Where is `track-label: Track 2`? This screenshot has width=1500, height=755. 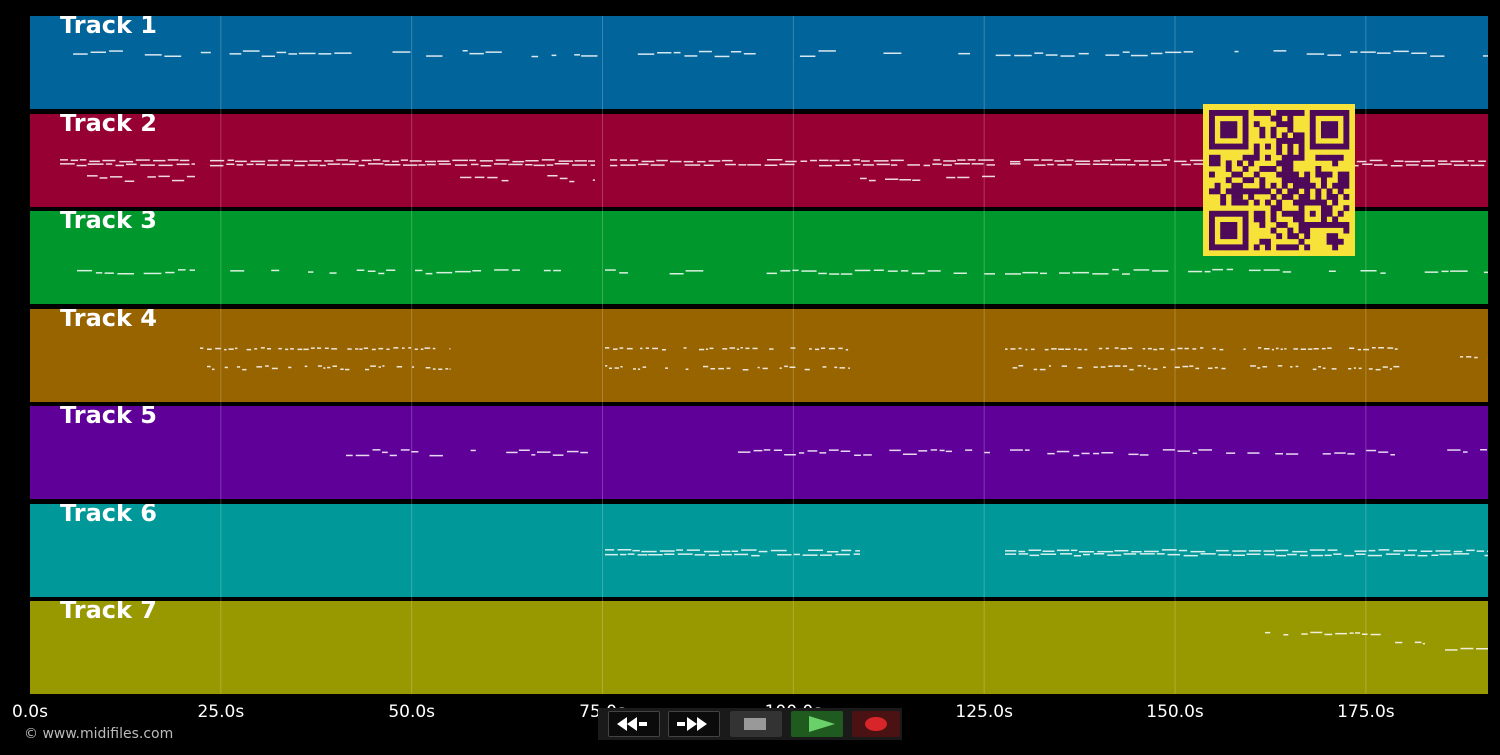 track-label: Track 2 is located at coordinates (109, 125).